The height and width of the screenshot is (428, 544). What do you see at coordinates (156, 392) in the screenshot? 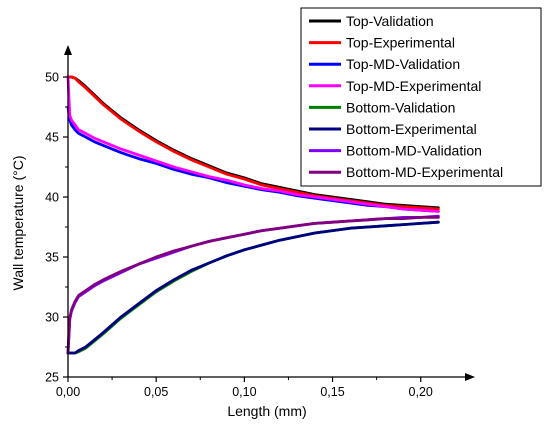
I see `x-tick-label: 0,05` at bounding box center [156, 392].